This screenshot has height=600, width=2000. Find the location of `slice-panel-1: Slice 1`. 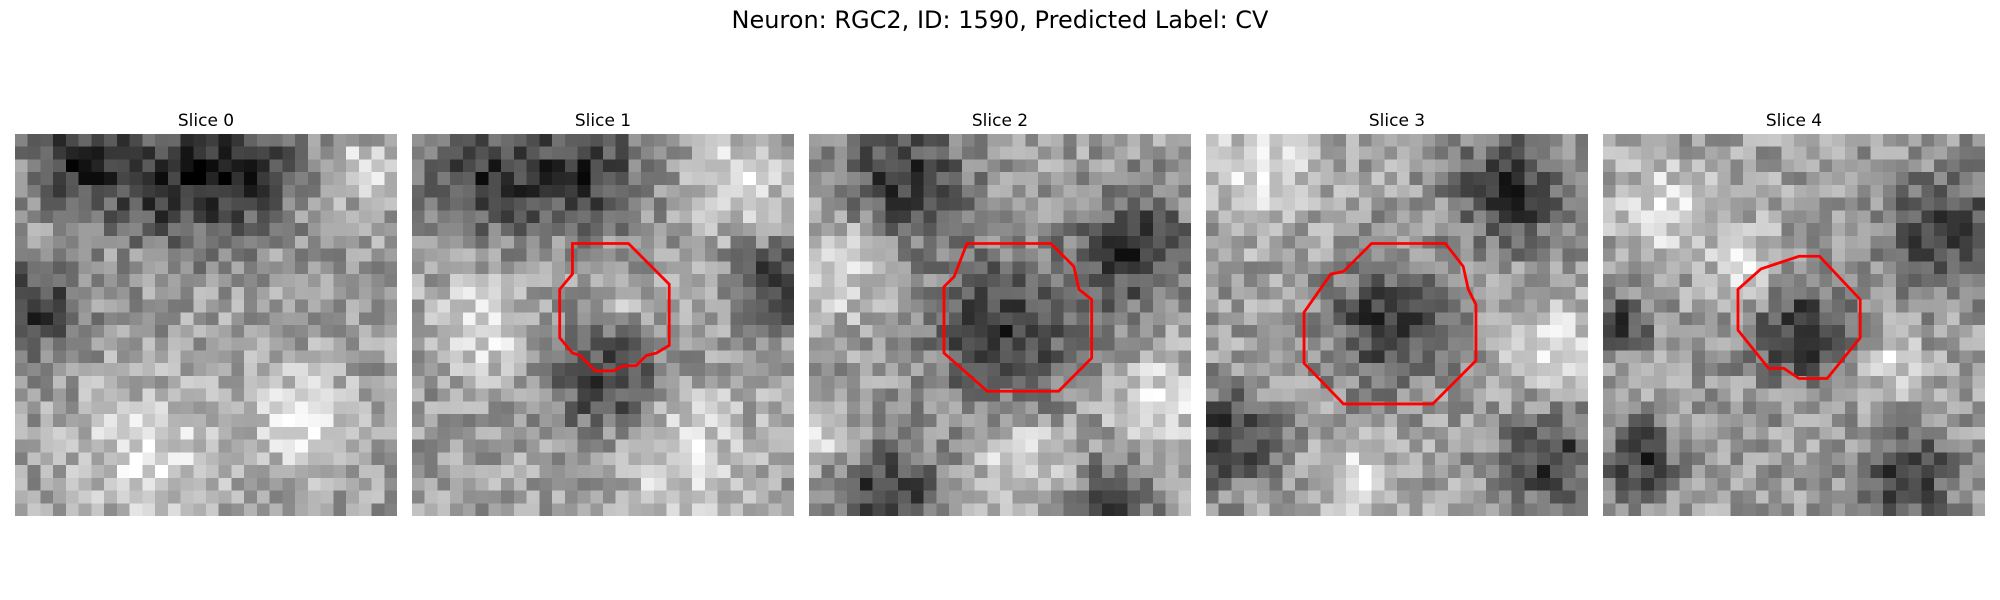

slice-panel-1: Slice 1 is located at coordinates (603, 312).